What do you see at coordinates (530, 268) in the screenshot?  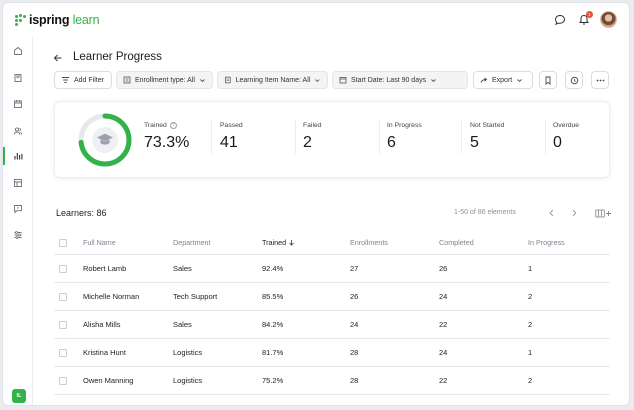 I see `cell-in-progress: 1` at bounding box center [530, 268].